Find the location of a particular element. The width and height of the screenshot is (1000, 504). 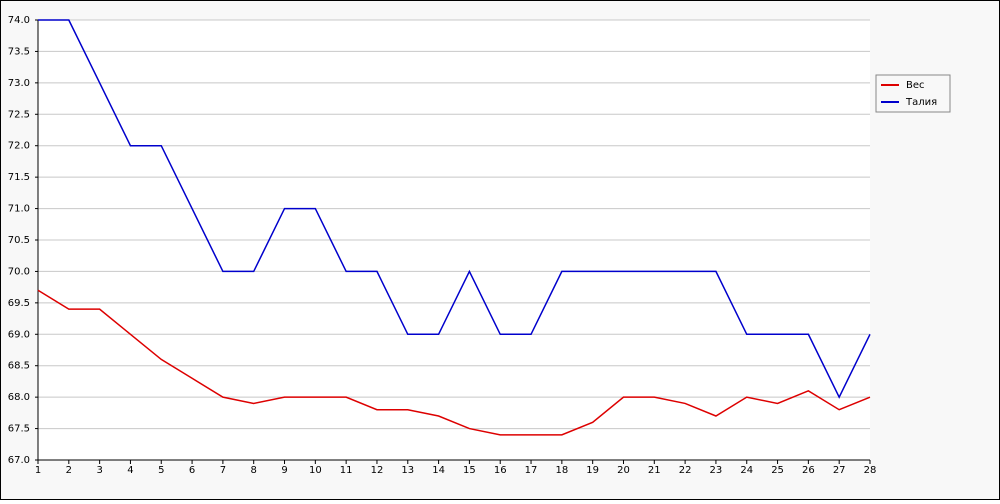

y-tick-label: 71.5 is located at coordinates (19, 177).